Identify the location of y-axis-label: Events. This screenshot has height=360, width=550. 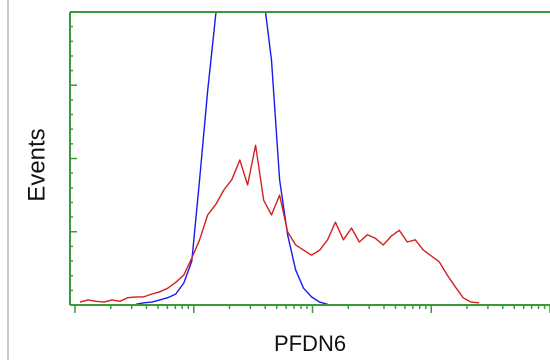
(36, 164).